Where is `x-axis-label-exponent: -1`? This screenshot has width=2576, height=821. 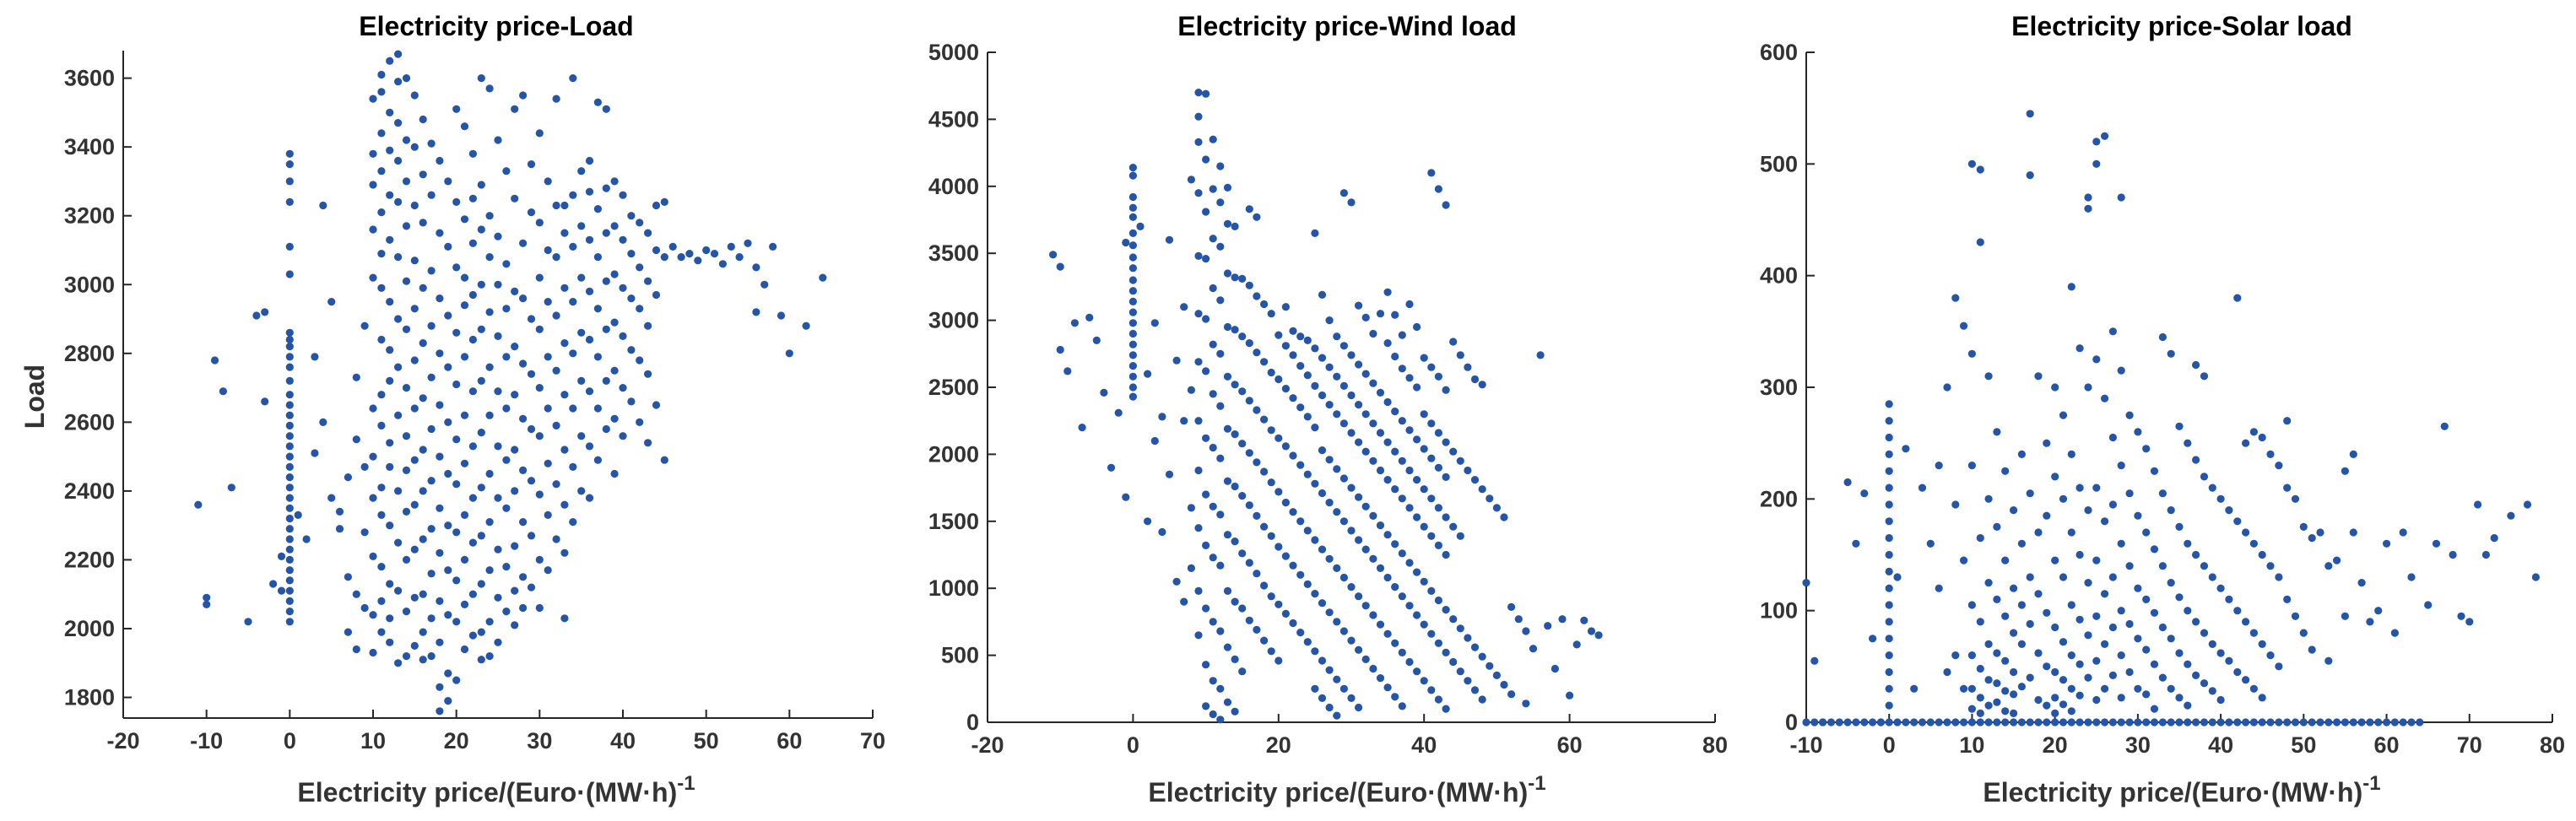
x-axis-label-exponent: -1 is located at coordinates (1536, 783).